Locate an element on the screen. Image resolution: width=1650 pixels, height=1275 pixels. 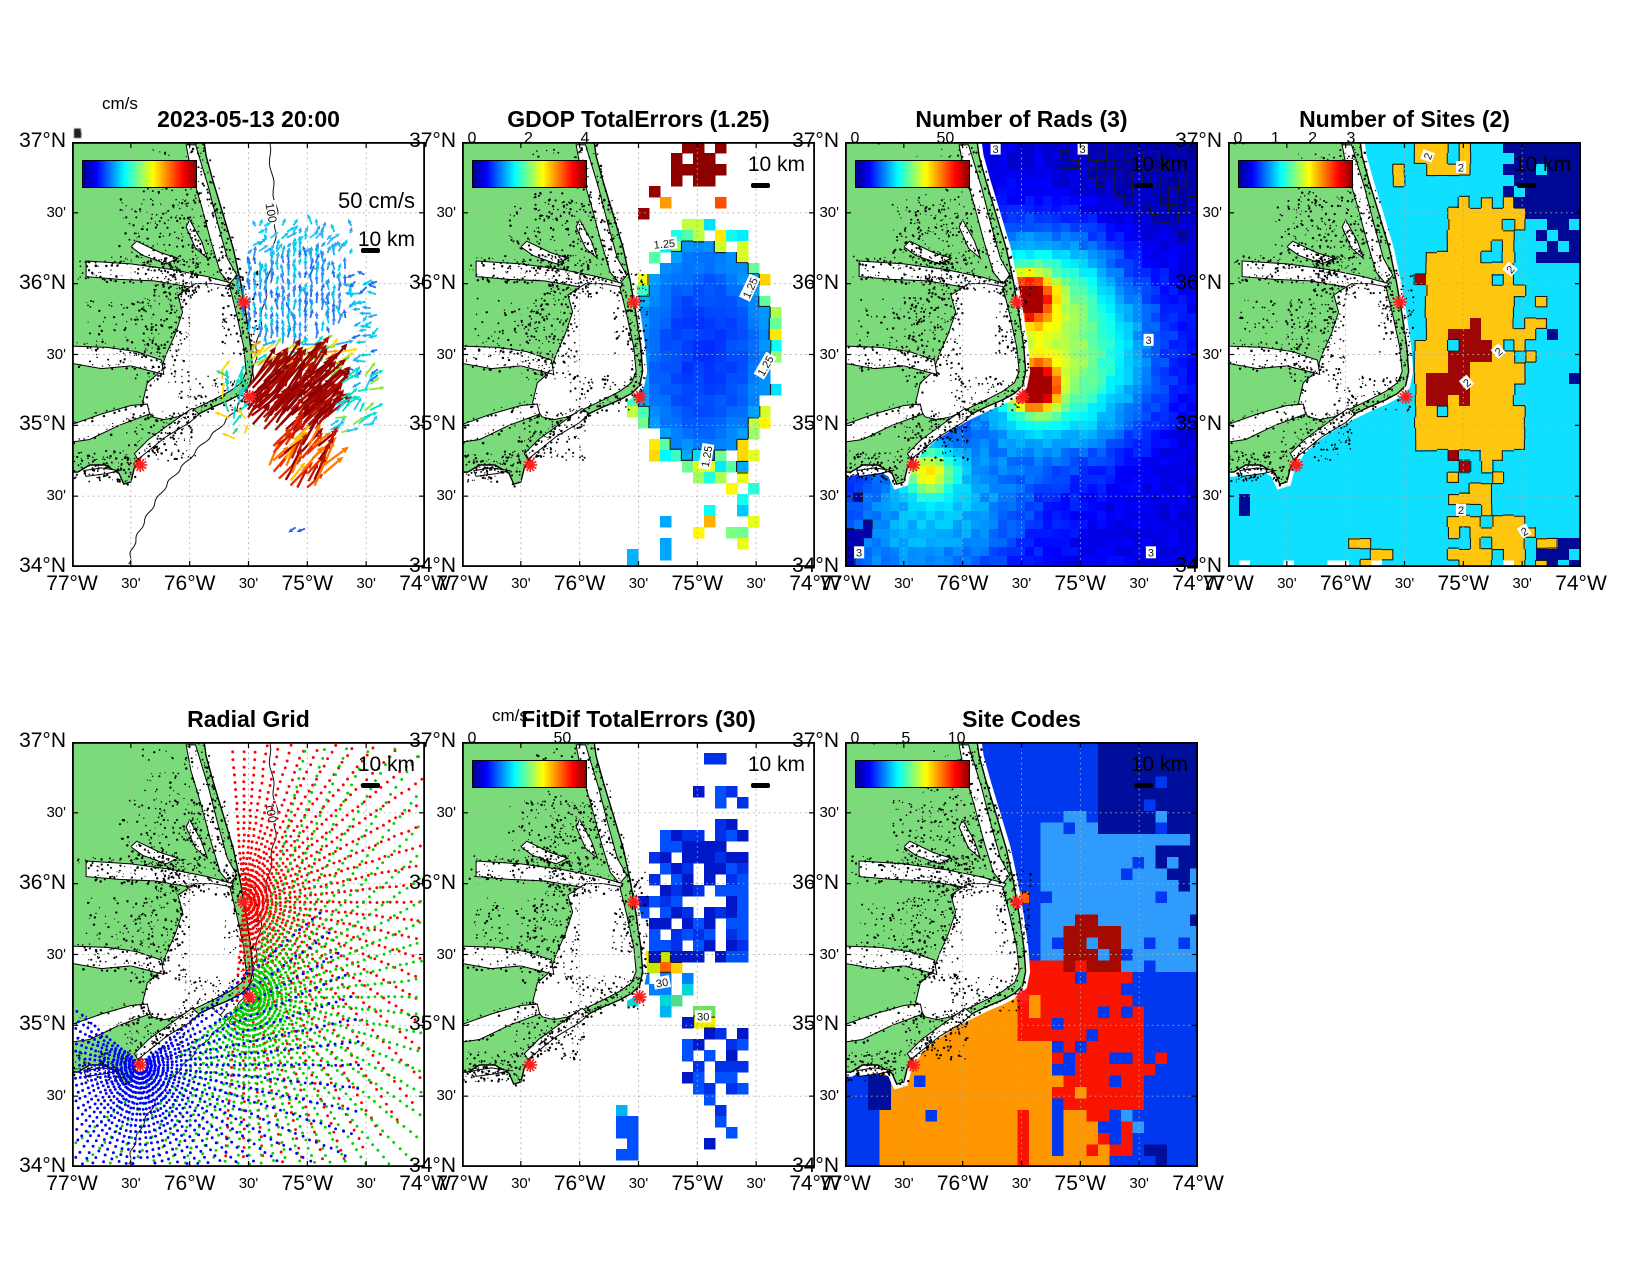
panel-title-sitecodes: Site Codes is located at coordinates (1021, 719).